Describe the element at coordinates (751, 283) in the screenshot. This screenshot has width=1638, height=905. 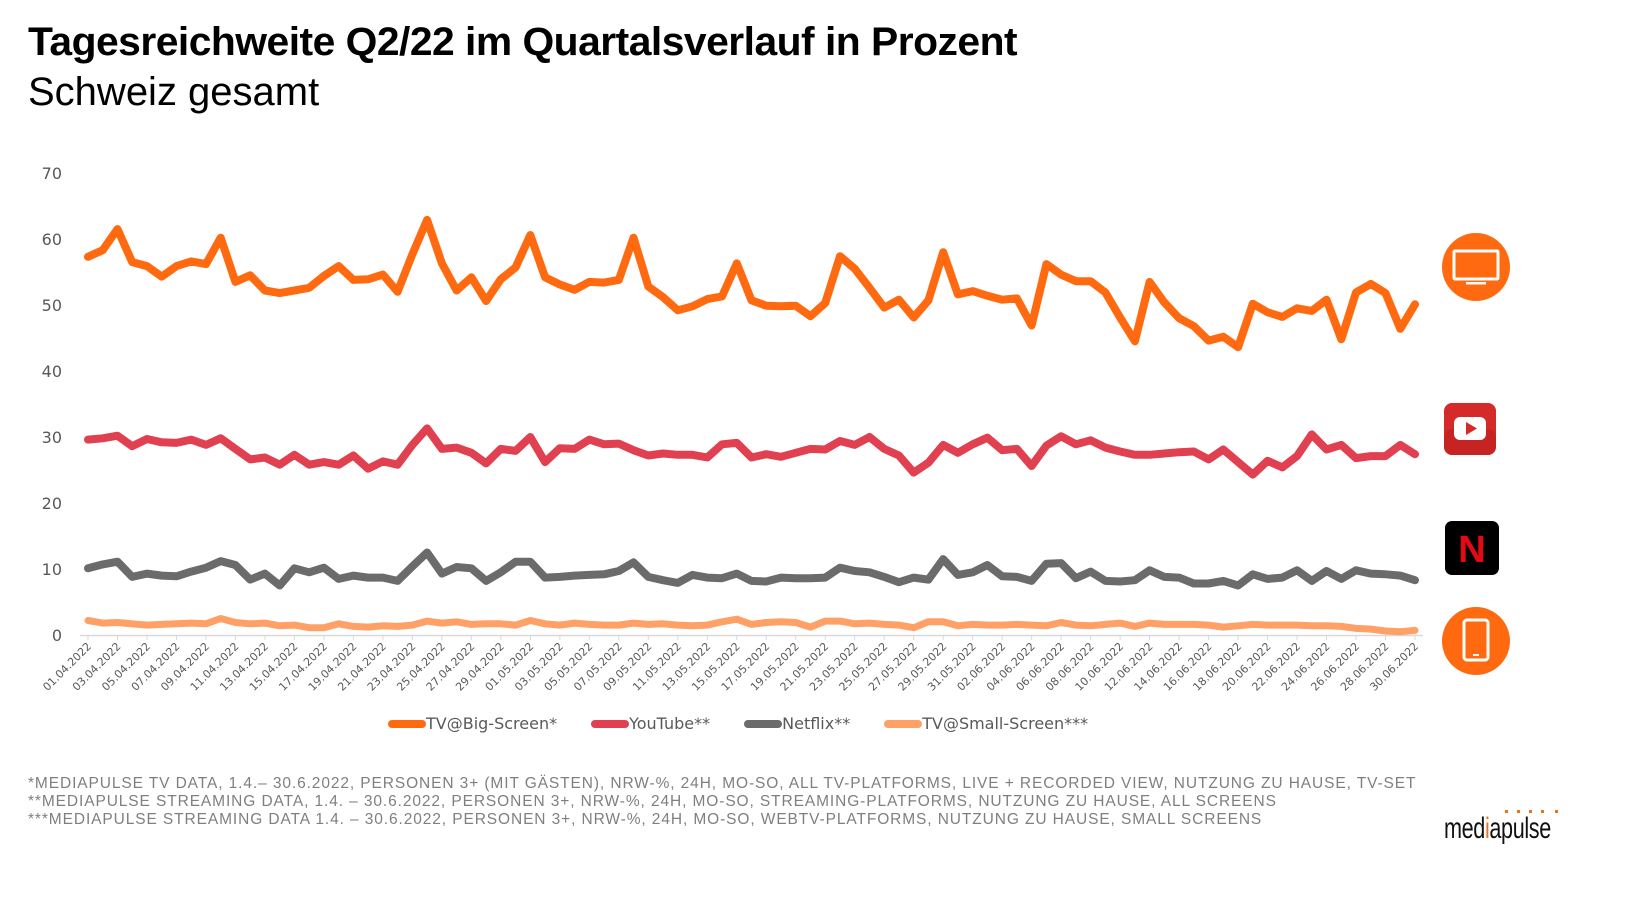
I see `series-line-tv-big-screen` at that location.